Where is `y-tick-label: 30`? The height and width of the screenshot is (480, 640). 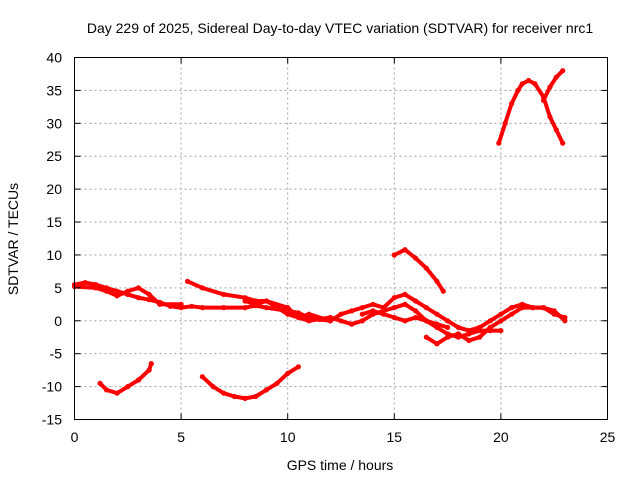
y-tick-label: 30 is located at coordinates (54, 123).